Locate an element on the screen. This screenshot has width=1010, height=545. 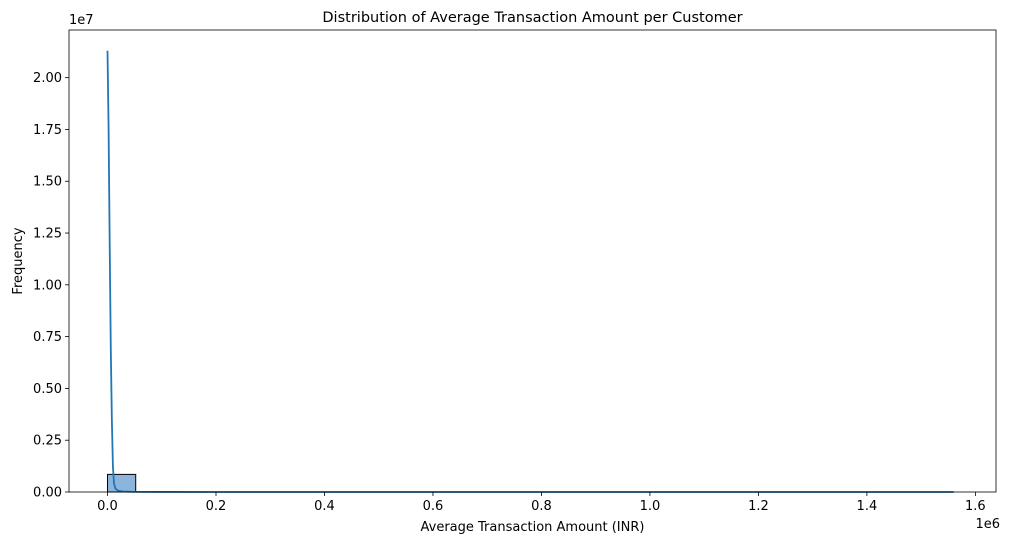
y-tick-label: 1.50 is located at coordinates (47, 182).